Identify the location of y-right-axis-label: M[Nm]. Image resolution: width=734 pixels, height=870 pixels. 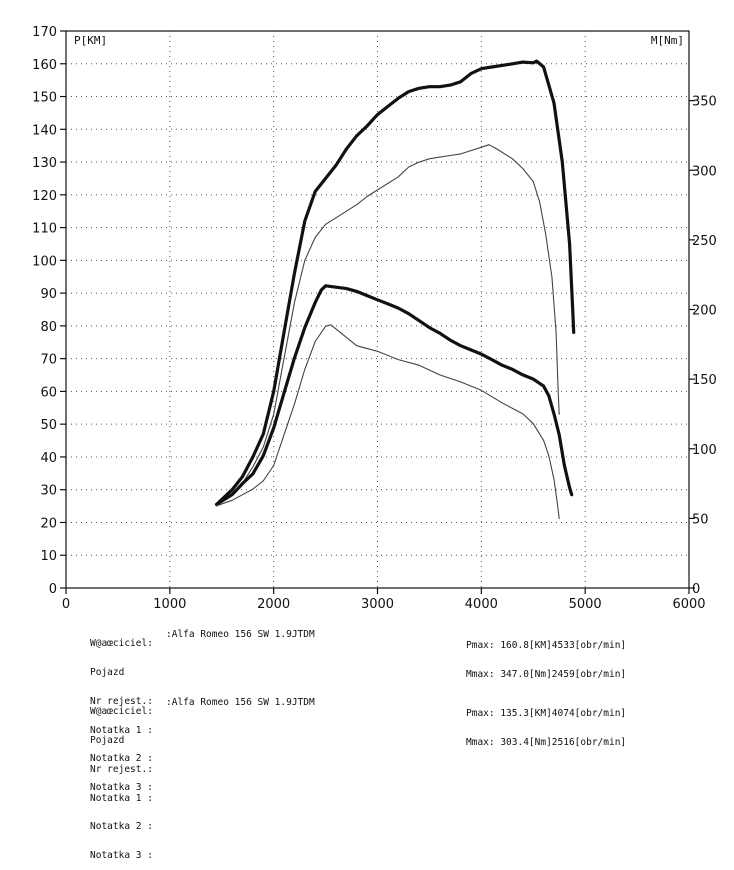
(667, 40).